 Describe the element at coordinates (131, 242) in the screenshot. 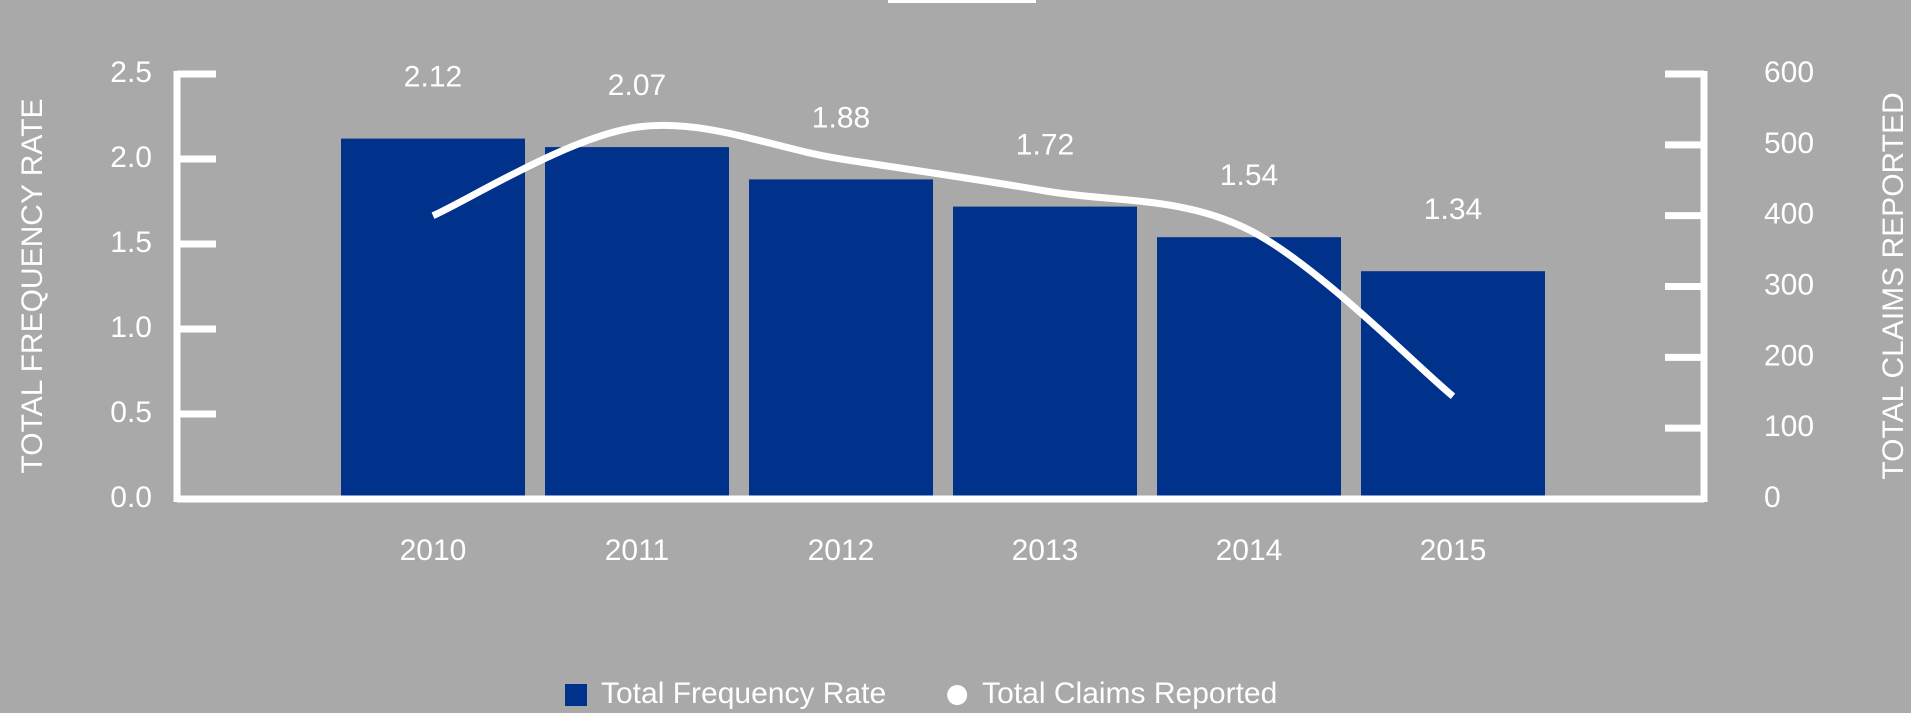

I see `y-tick-label: 1.5` at that location.